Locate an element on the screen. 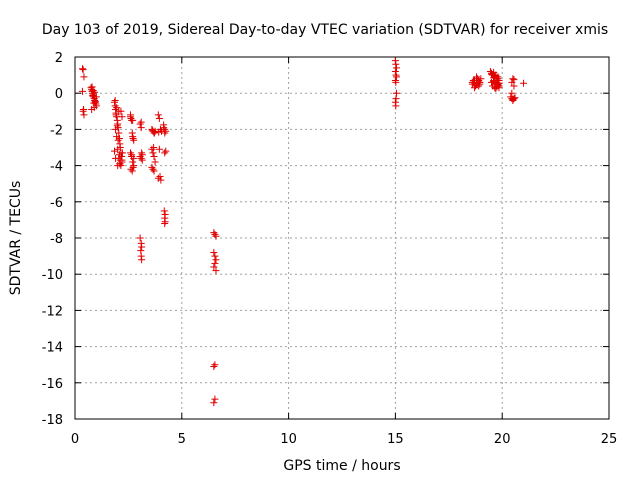 This screenshot has height=480, width=640. y-tick-label: -8 is located at coordinates (56, 239).